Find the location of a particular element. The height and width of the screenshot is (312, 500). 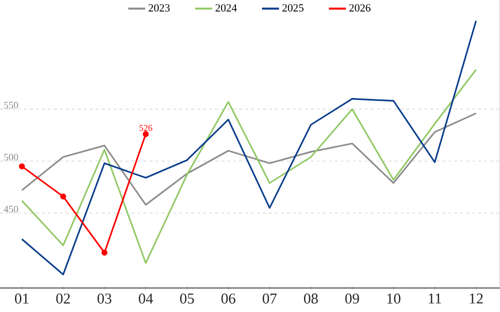

legend-label: 2025 is located at coordinates (293, 8).